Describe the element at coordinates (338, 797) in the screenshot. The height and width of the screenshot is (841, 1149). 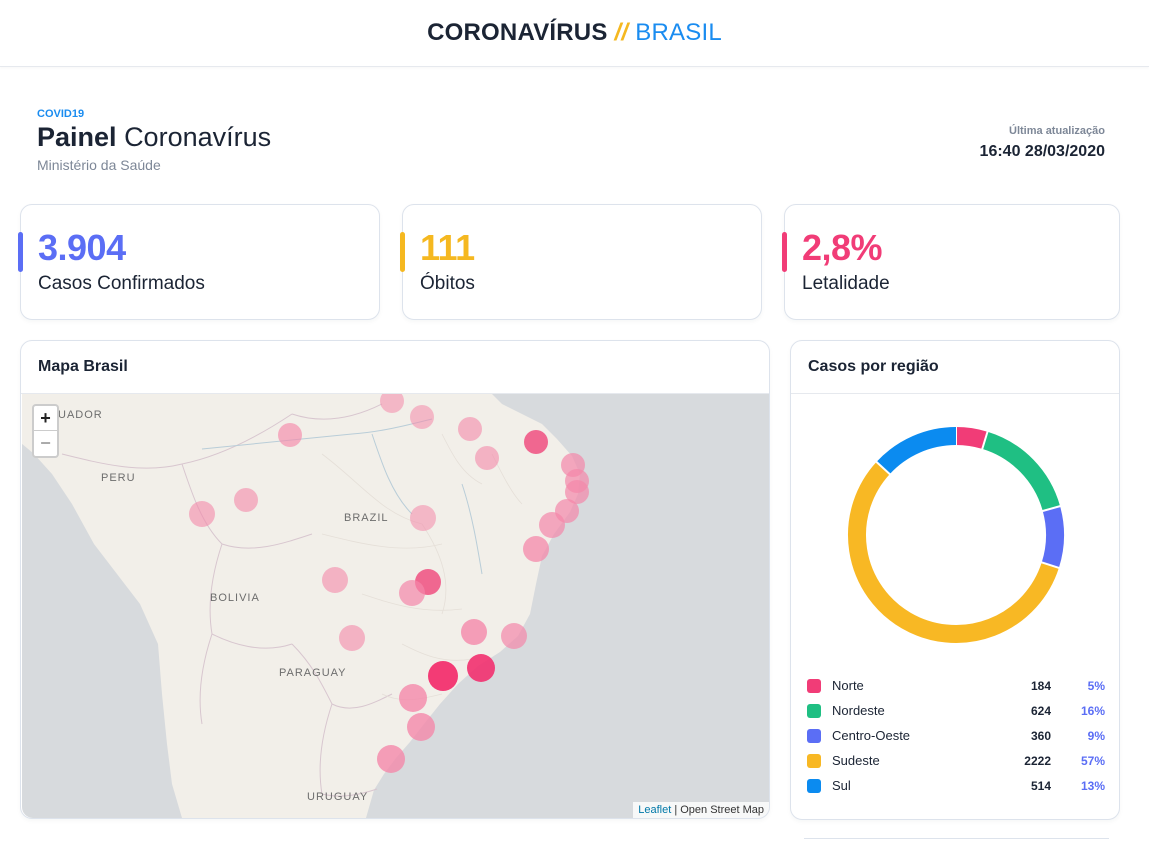
I see `map-label-uruguay: URUGUAY` at that location.